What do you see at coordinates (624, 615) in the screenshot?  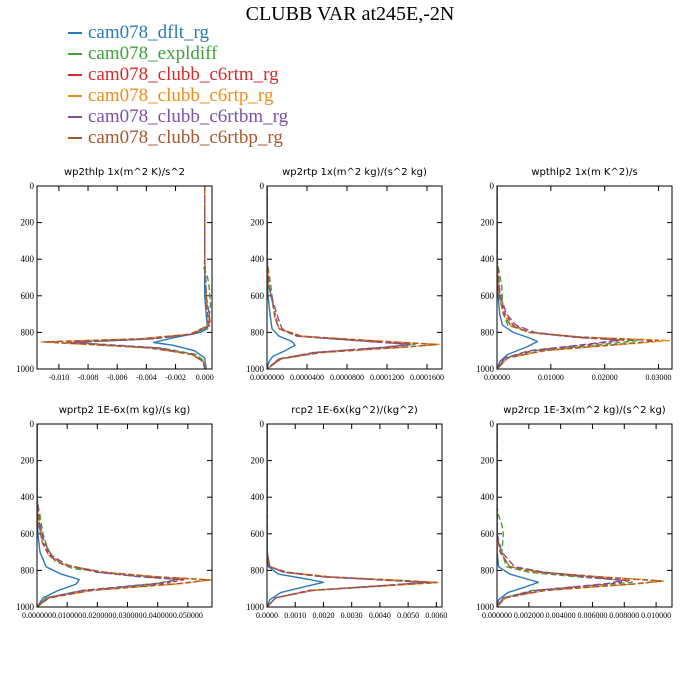 I see `x-tick-label: 0.008000` at bounding box center [624, 615].